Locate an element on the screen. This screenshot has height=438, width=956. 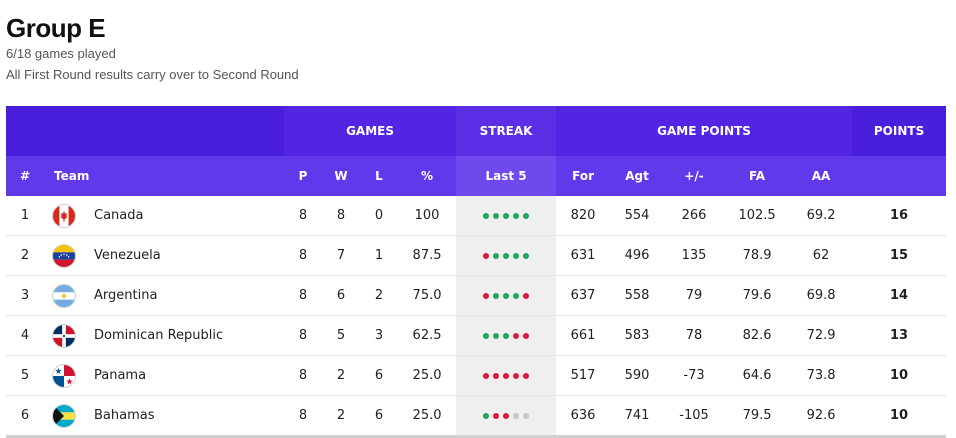
column-header-last5: Last 5 is located at coordinates (506, 176).